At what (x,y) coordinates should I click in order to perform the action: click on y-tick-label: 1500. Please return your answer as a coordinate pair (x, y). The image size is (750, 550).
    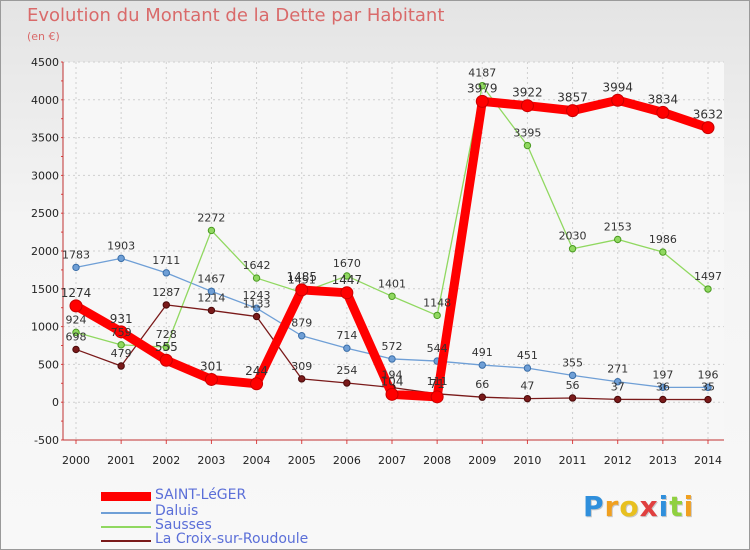
    Looking at the image, I should click on (45, 289).